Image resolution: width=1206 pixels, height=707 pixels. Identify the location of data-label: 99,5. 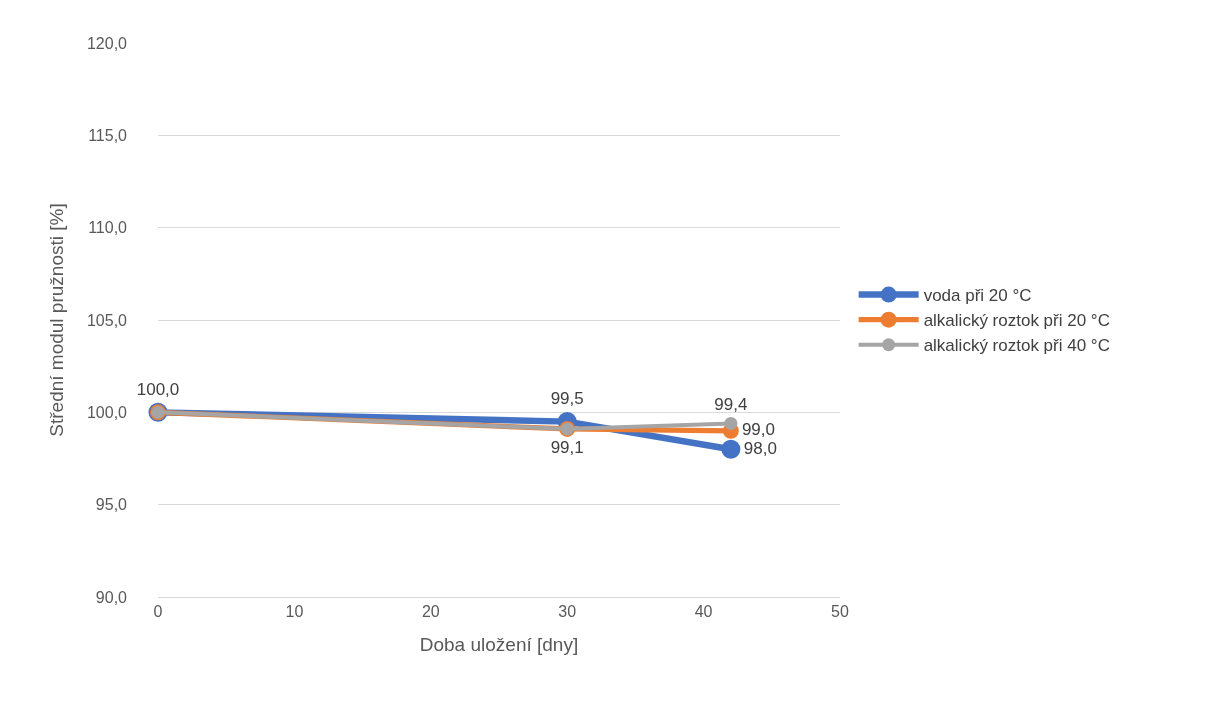
(567, 399).